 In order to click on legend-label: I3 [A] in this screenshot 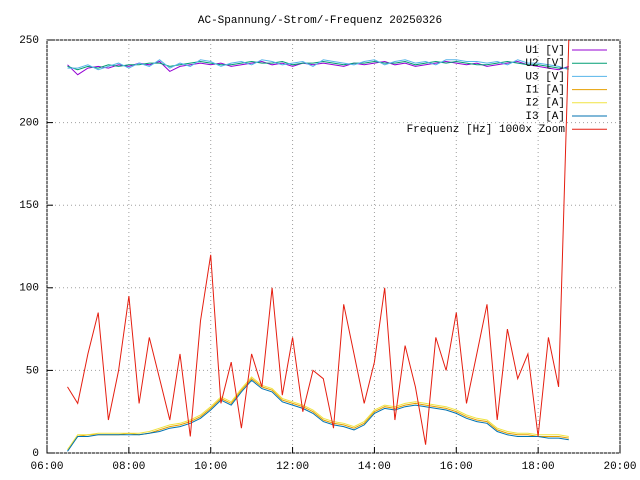, I will do `click(545, 117)`.